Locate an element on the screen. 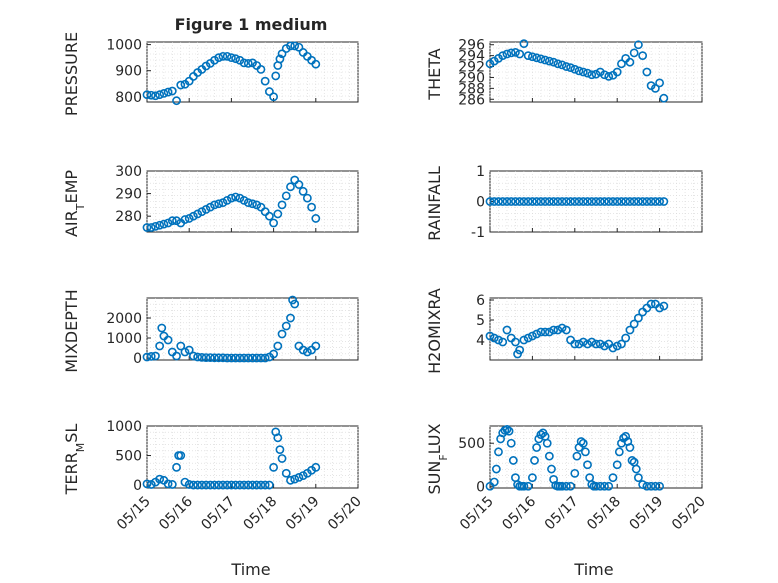 The image size is (778, 583). y-tick-label: 296 is located at coordinates (471, 46).